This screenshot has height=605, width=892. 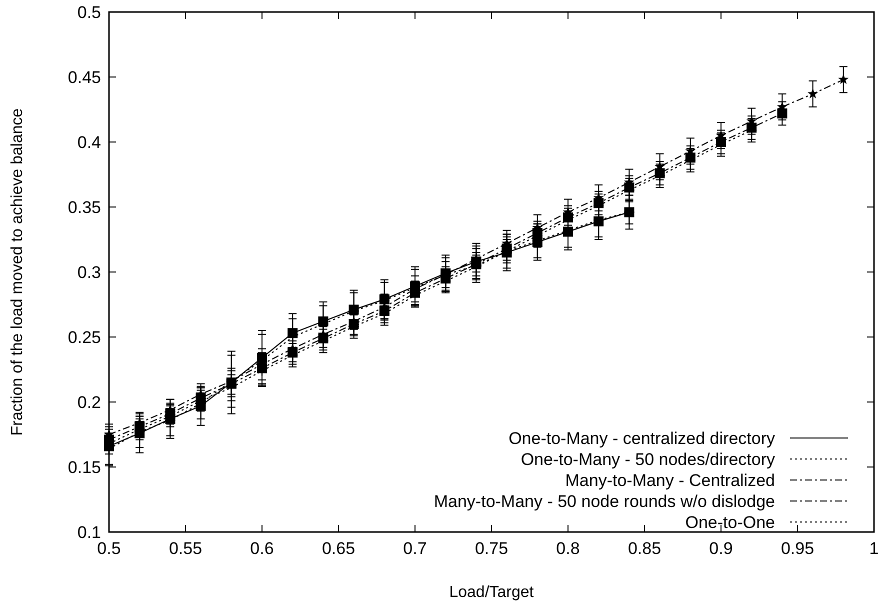 What do you see at coordinates (491, 548) in the screenshot?
I see `x-tick-label: 0.75` at bounding box center [491, 548].